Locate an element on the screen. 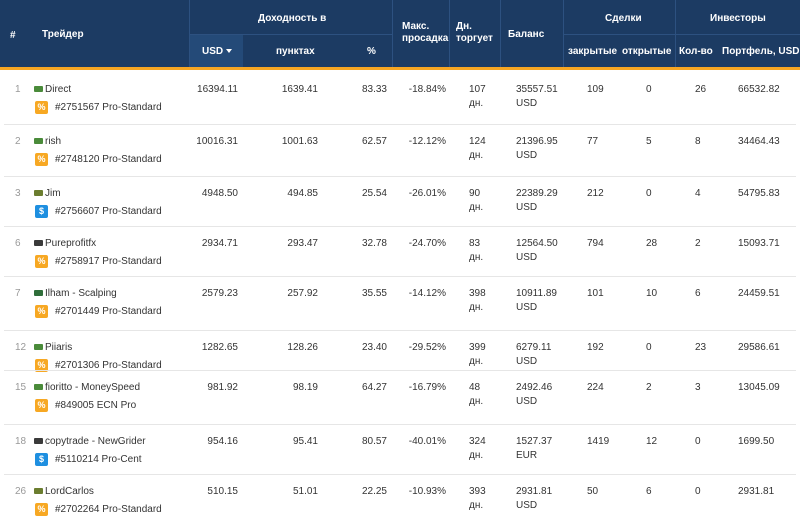  investors-count: 8 is located at coordinates (698, 141).